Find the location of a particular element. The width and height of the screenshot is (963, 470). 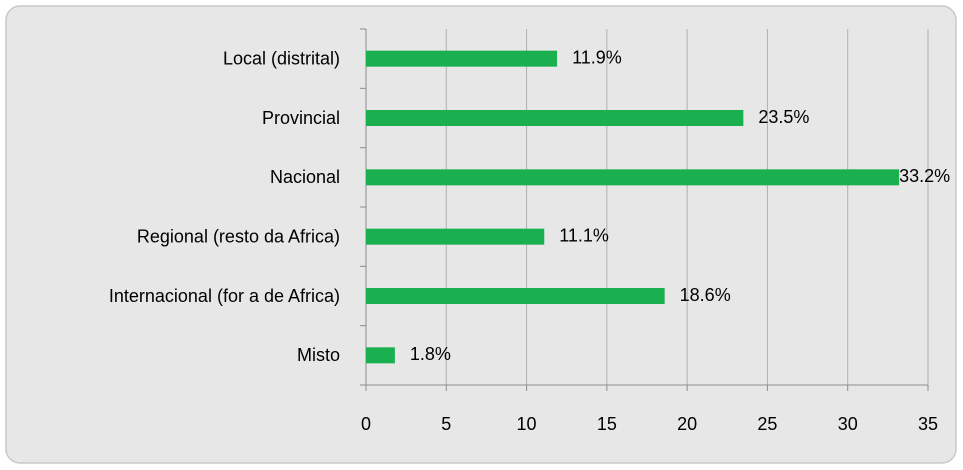

value-label: 1.8% is located at coordinates (430, 354).